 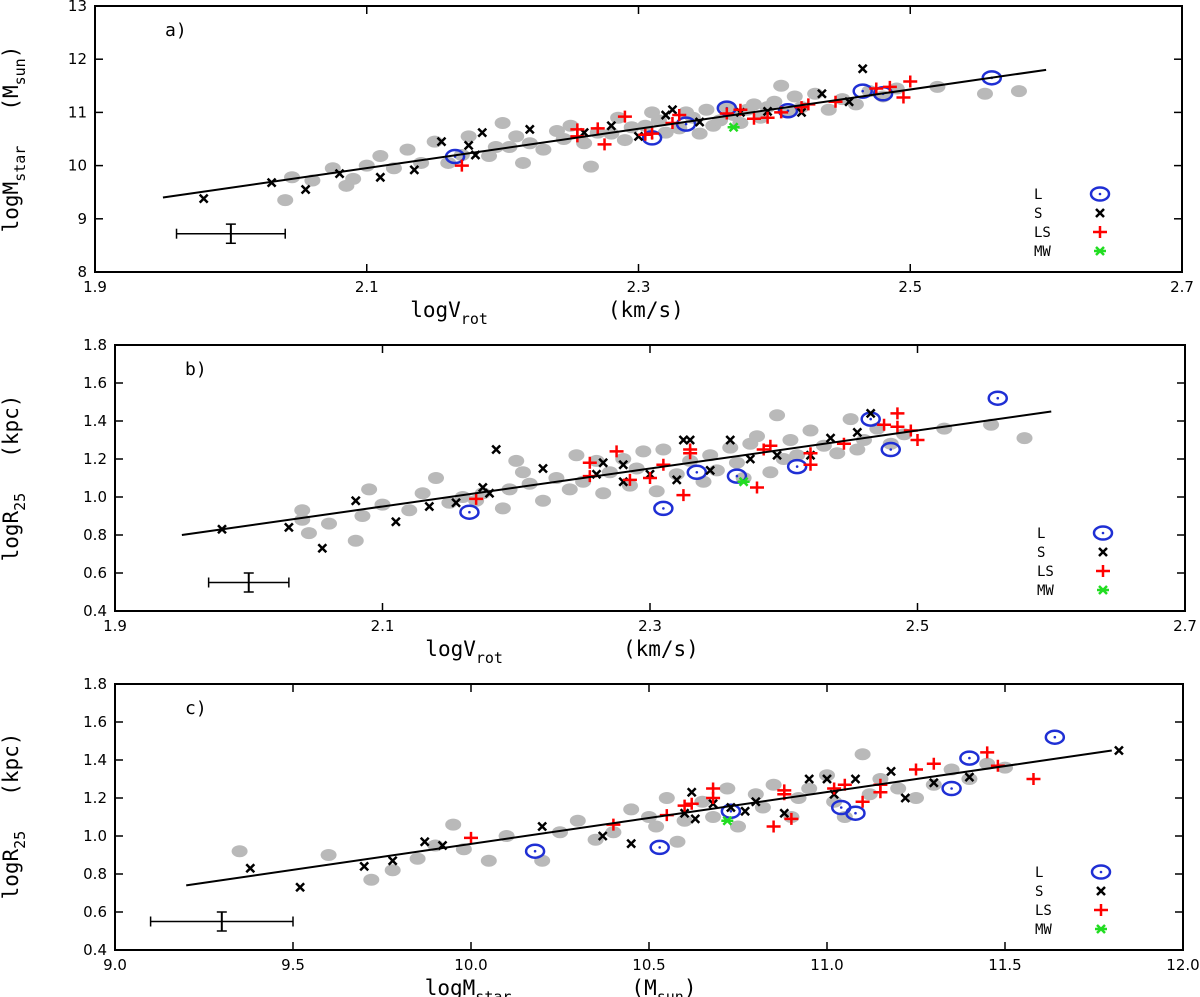 I want to click on x-tick-label: 10.0, so click(x=470, y=965).